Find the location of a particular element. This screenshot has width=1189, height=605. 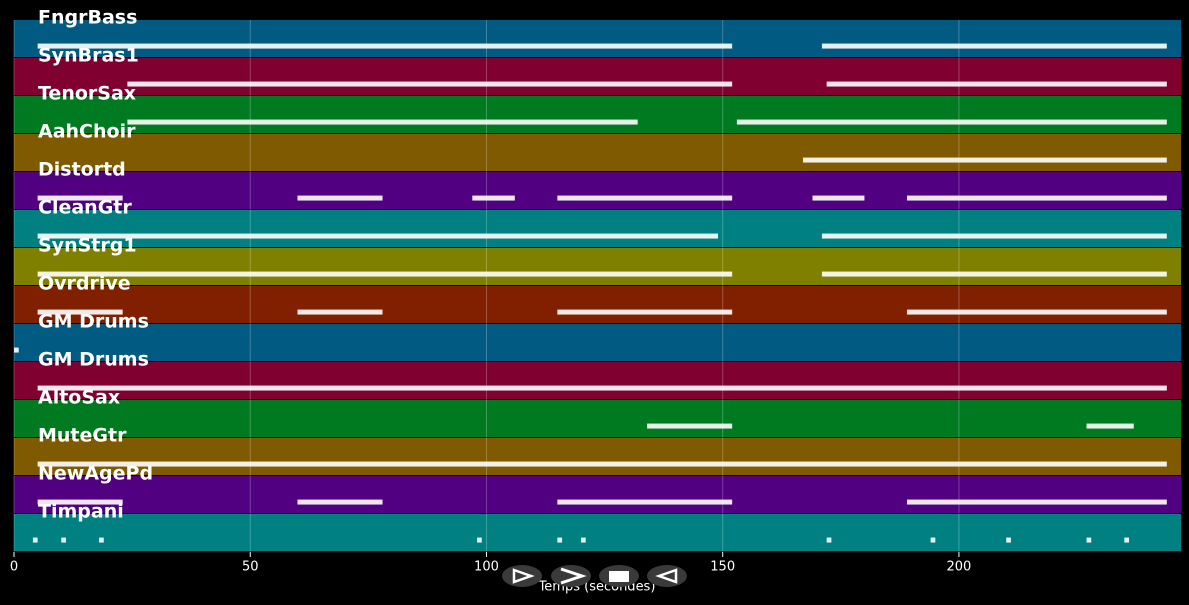

track-label: SynBras1 is located at coordinates (88, 56).